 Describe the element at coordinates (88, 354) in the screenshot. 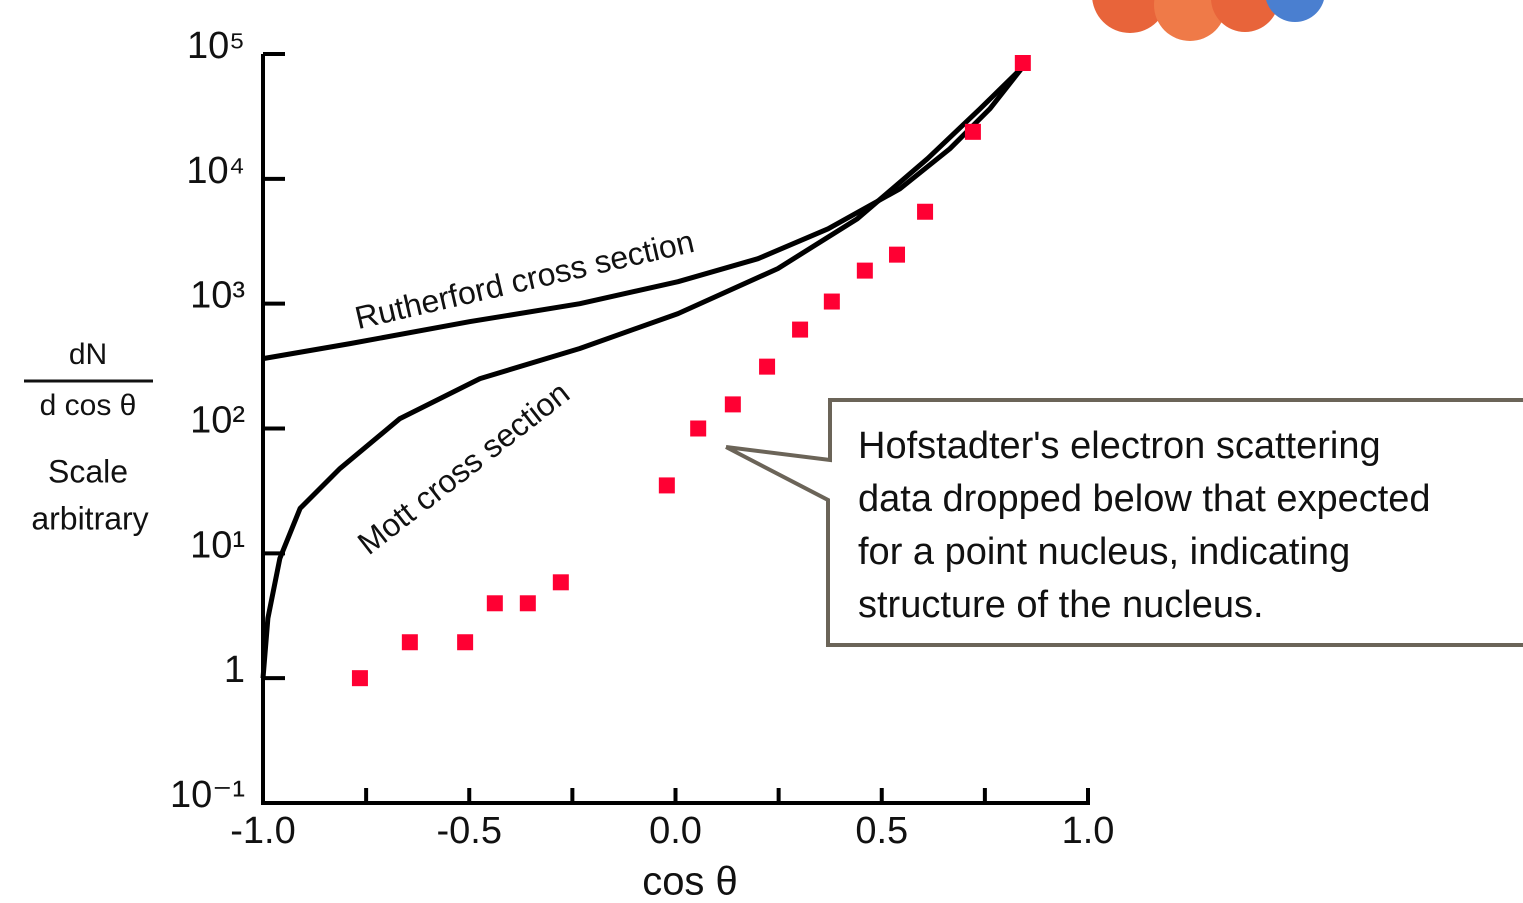

I see `y-label-numerator: dN` at that location.